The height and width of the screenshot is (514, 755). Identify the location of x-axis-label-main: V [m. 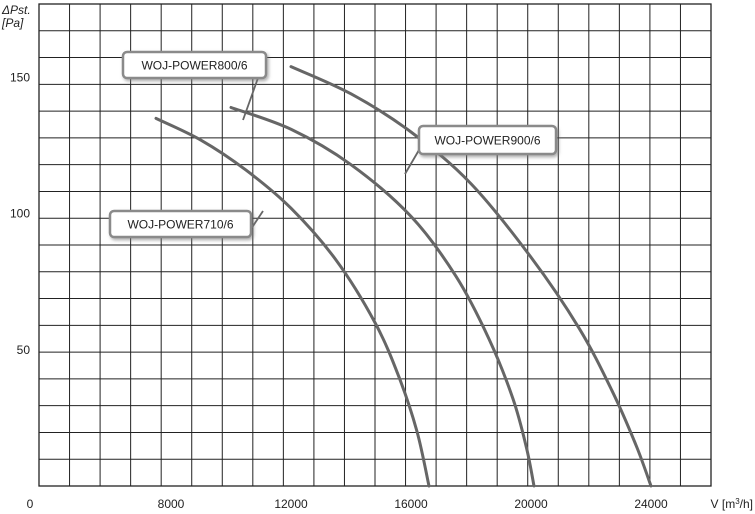
(723, 504).